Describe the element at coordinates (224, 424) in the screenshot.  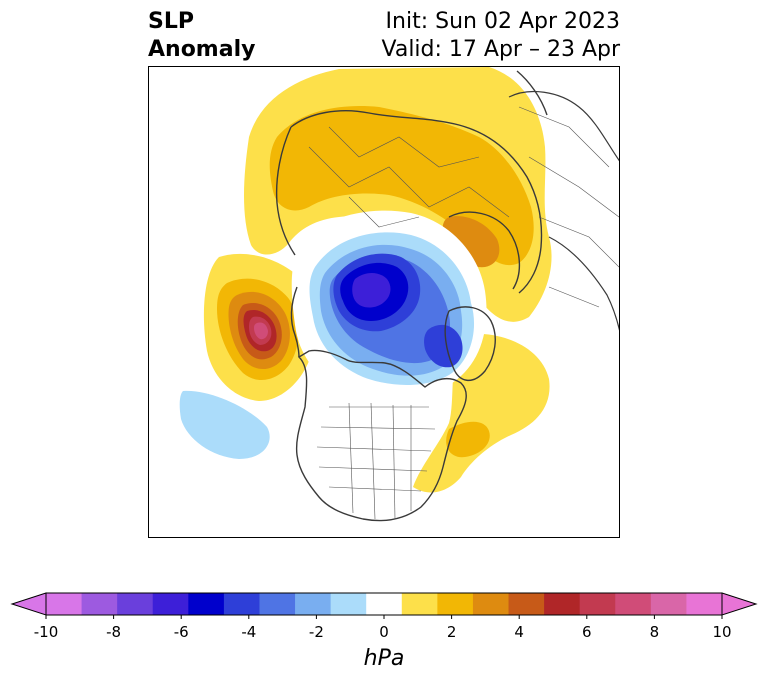
I see `pacific-negative-anomaly` at that location.